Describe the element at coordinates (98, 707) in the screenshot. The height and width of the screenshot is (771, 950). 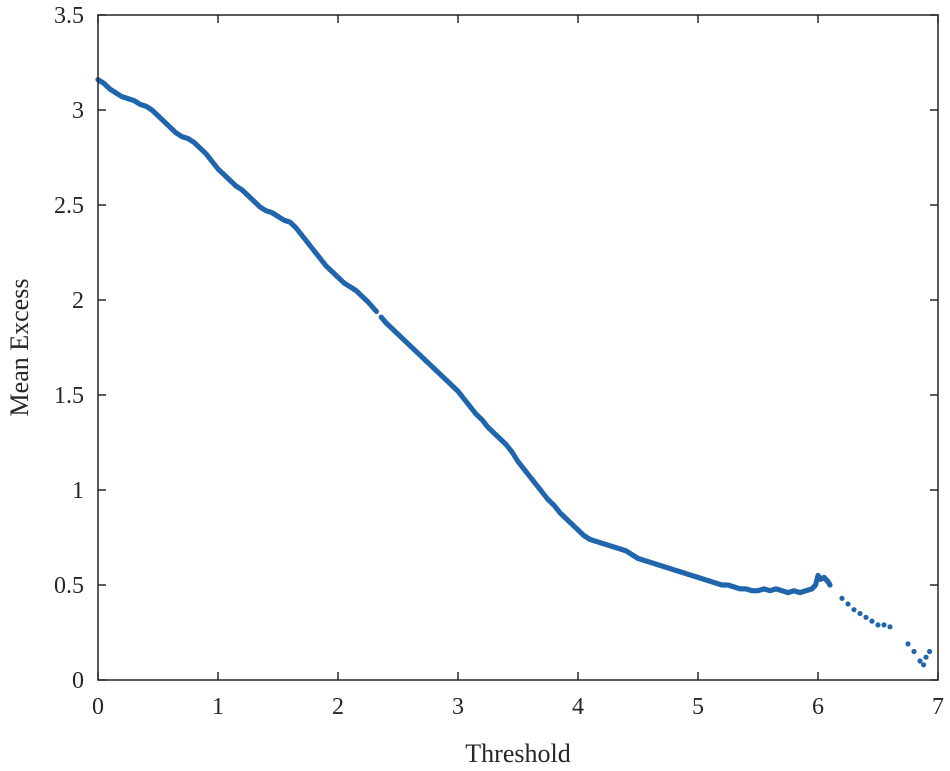
I see `x-tick-label: 0` at that location.